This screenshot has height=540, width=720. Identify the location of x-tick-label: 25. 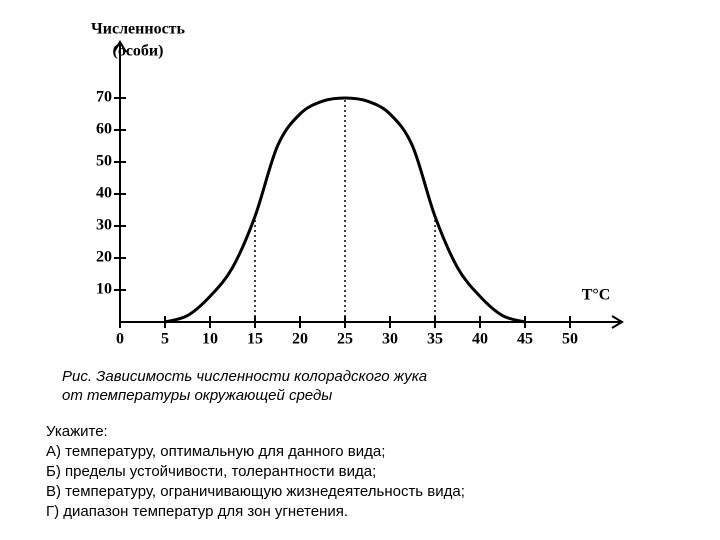
(345, 339).